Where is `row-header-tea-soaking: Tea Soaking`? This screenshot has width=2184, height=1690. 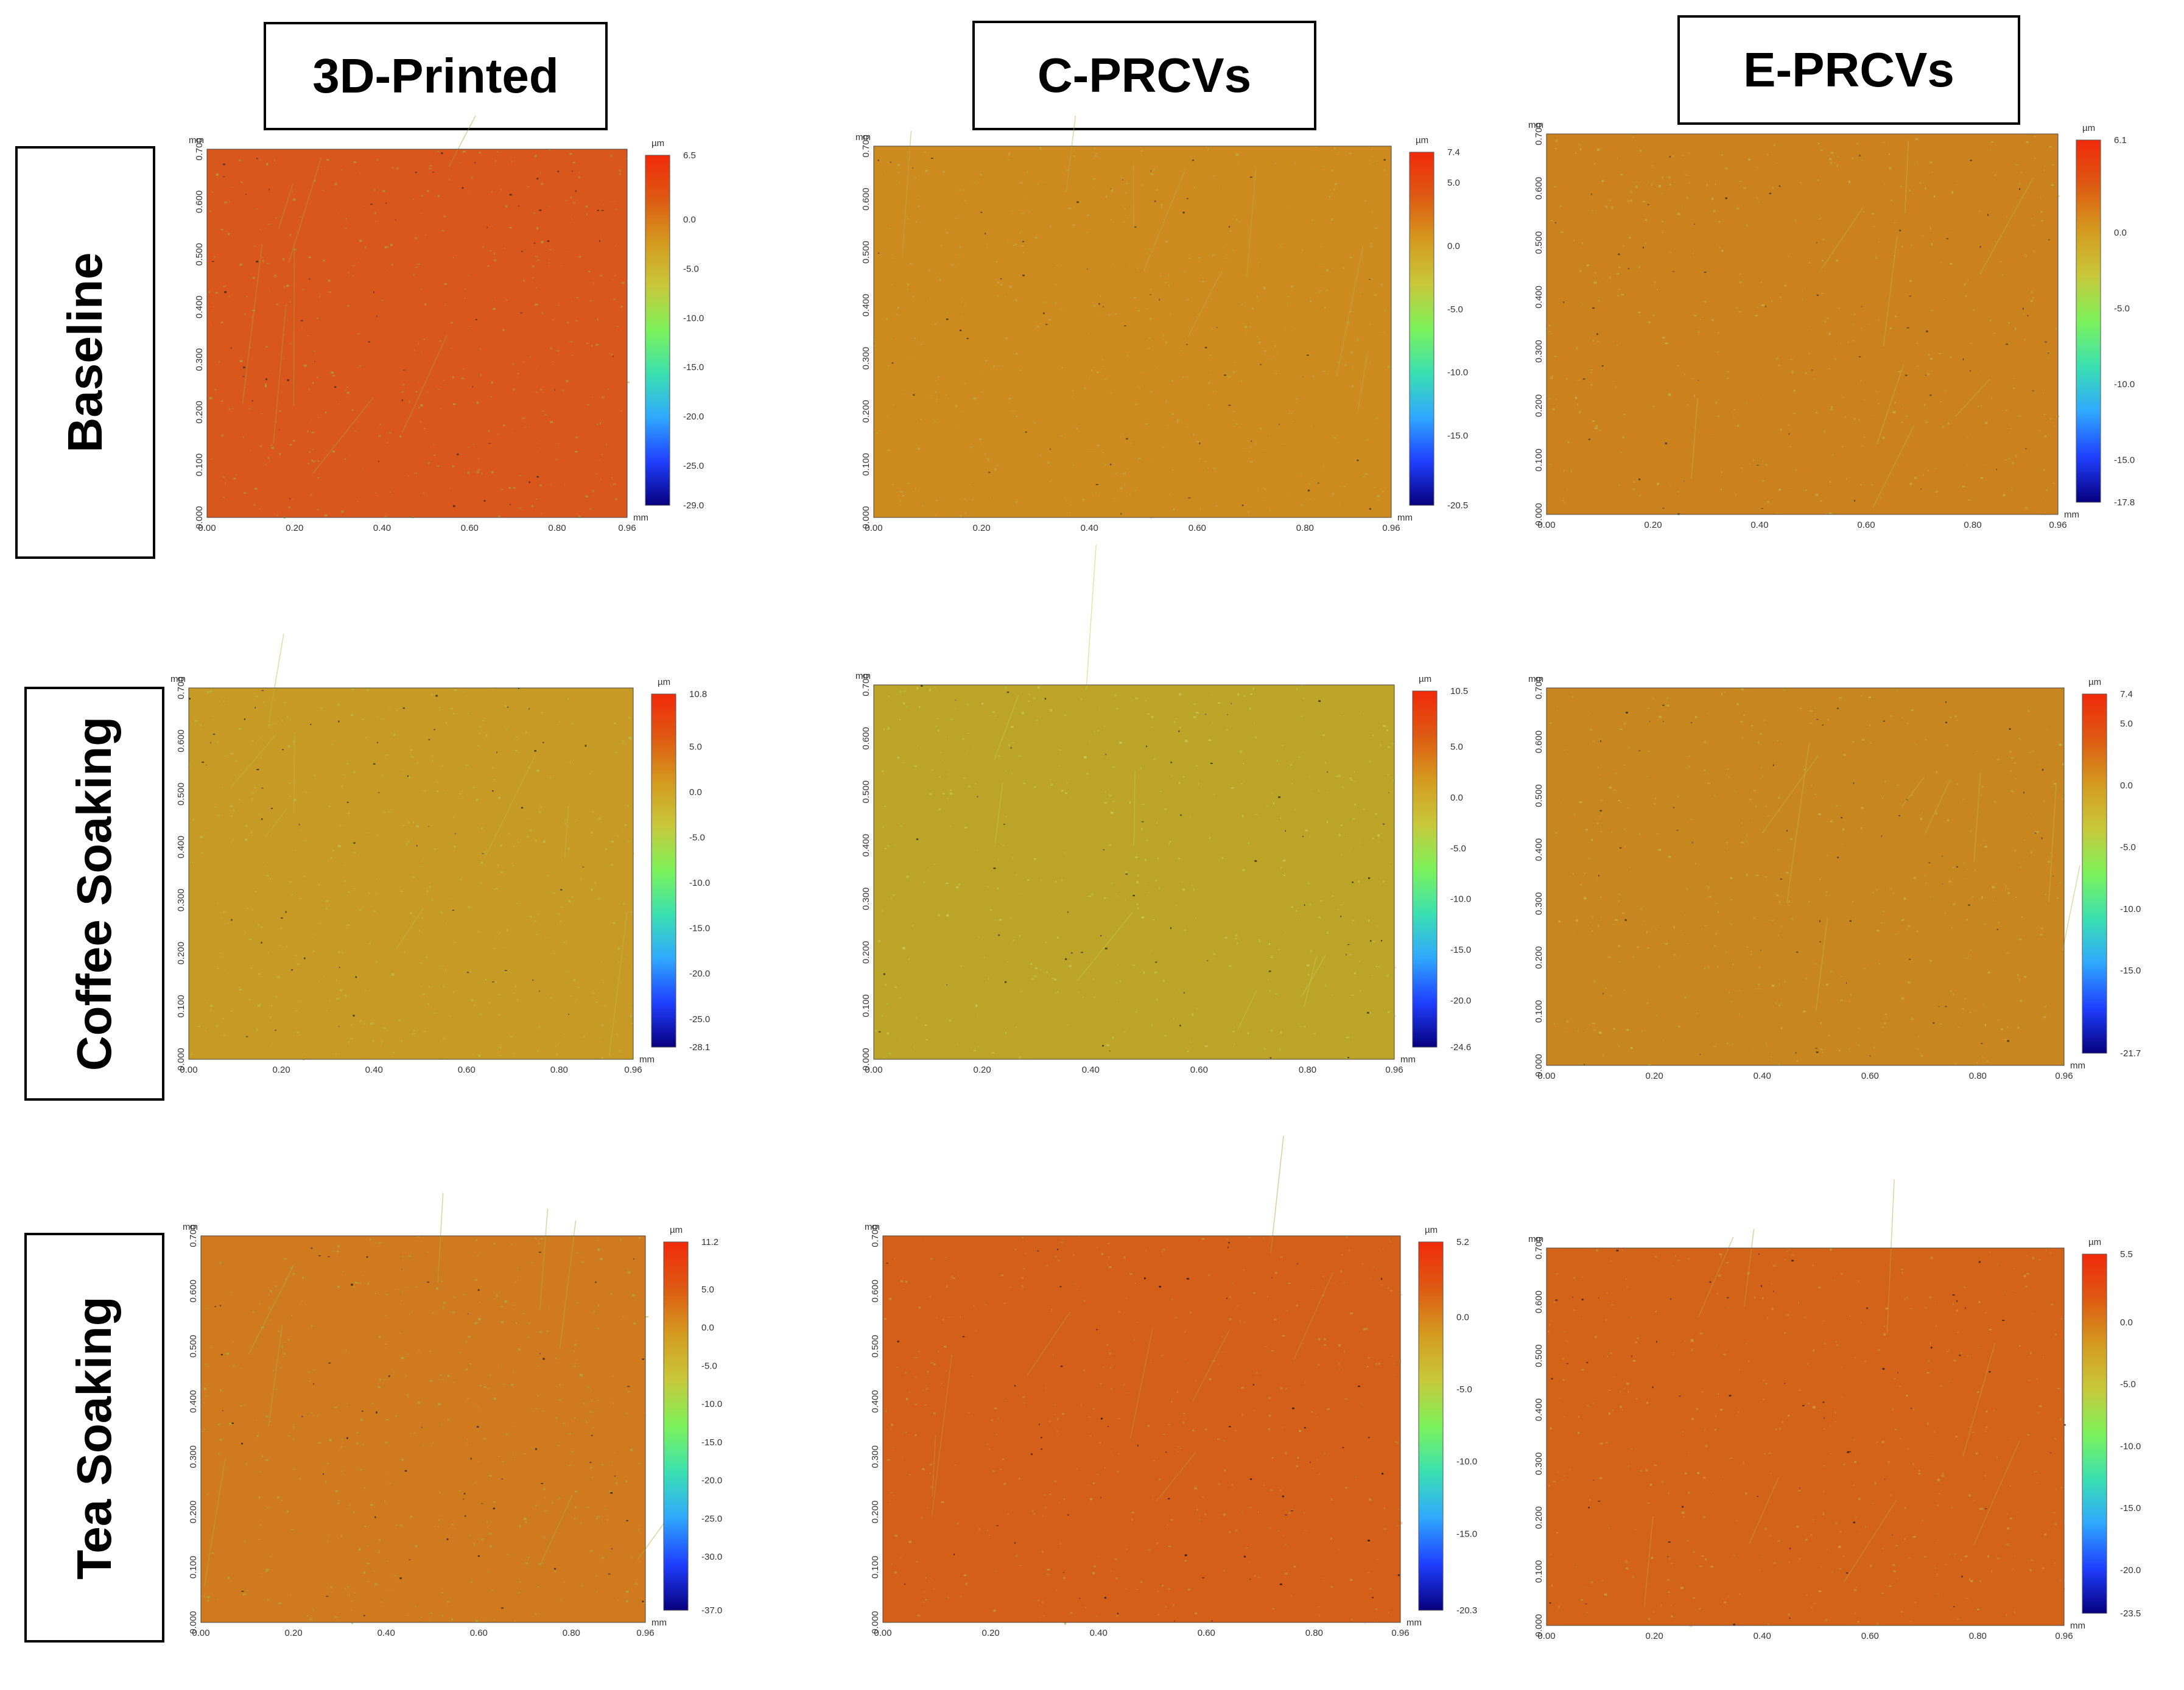
row-header-tea-soaking: Tea Soaking is located at coordinates (94, 1438).